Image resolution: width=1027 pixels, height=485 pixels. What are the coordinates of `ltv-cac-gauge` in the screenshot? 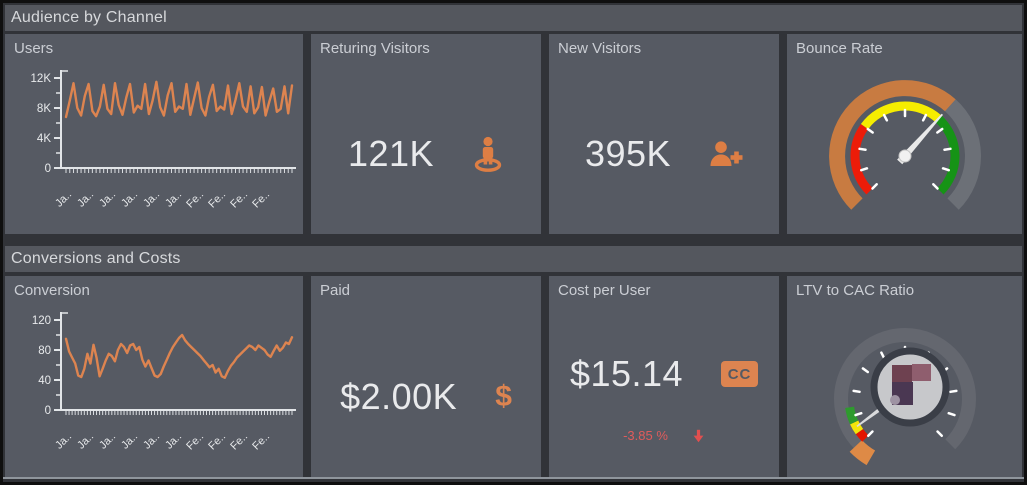 It's located at (904, 386).